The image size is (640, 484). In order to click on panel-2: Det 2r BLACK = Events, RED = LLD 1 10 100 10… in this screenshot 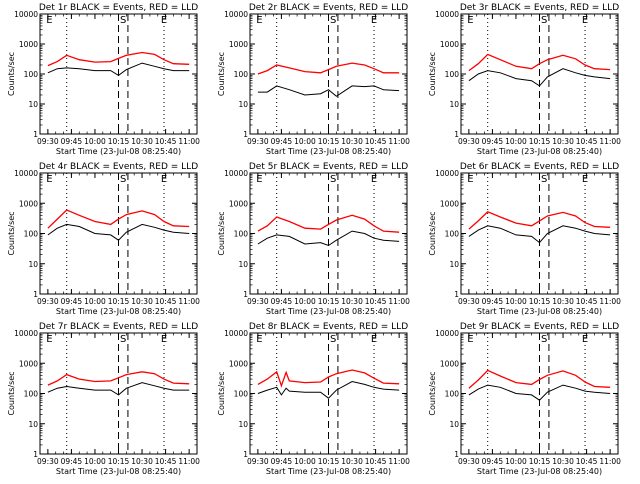, I will do `click(313, 79)`.